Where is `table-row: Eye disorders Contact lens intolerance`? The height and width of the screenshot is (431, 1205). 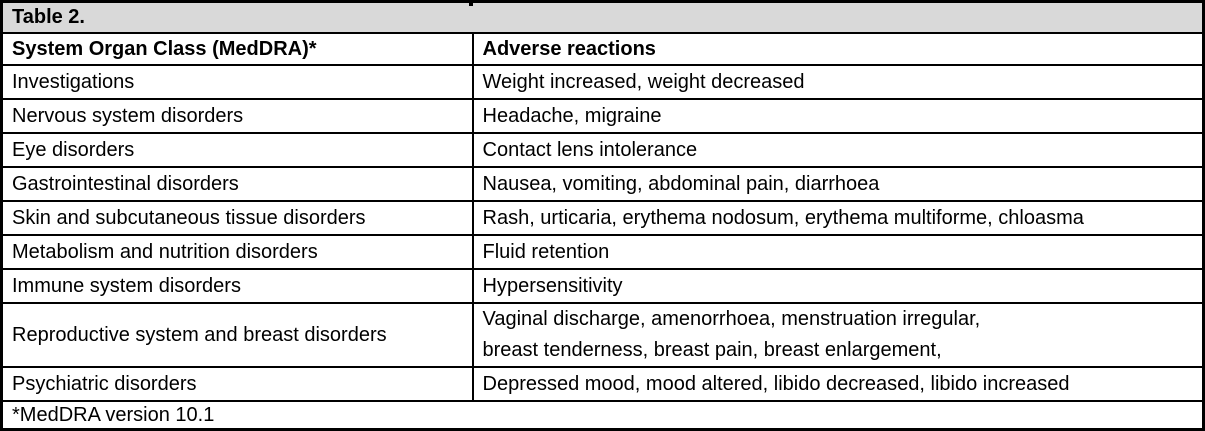
table-row: Eye disorders Contact lens intolerance is located at coordinates (602, 150).